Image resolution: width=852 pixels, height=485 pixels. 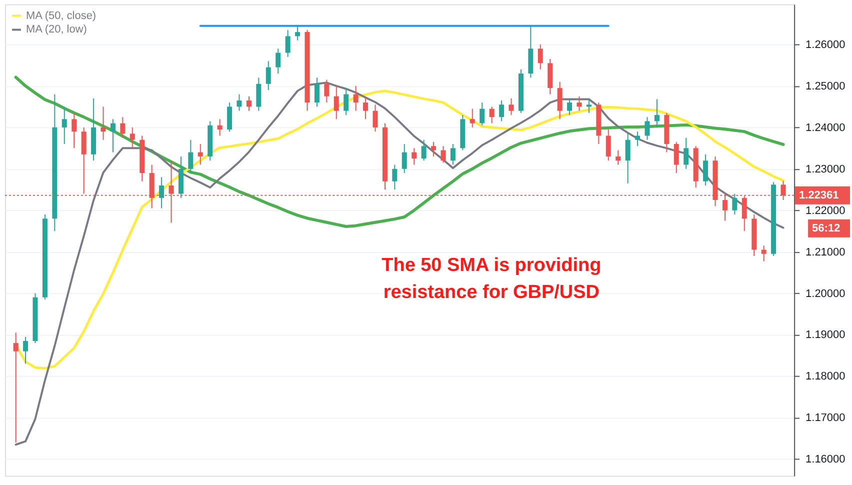 I want to click on y-tick-label: 1.21000, so click(x=826, y=252).